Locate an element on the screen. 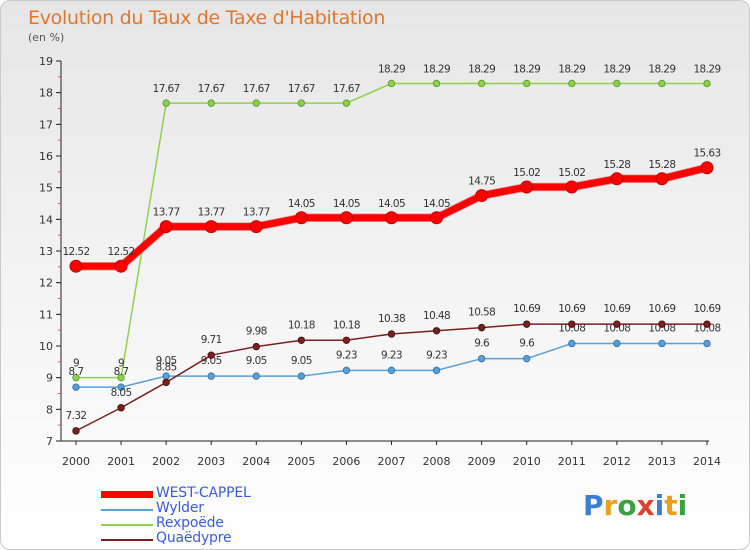  y-tick-label: 16 is located at coordinates (46, 156).